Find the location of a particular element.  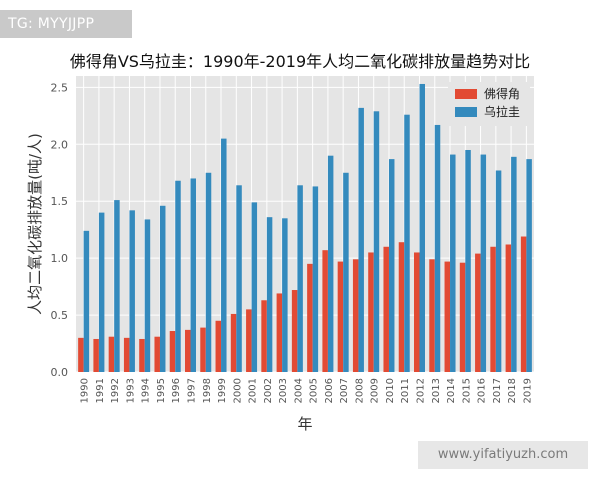

bar-foshan-1990 is located at coordinates (81, 354).